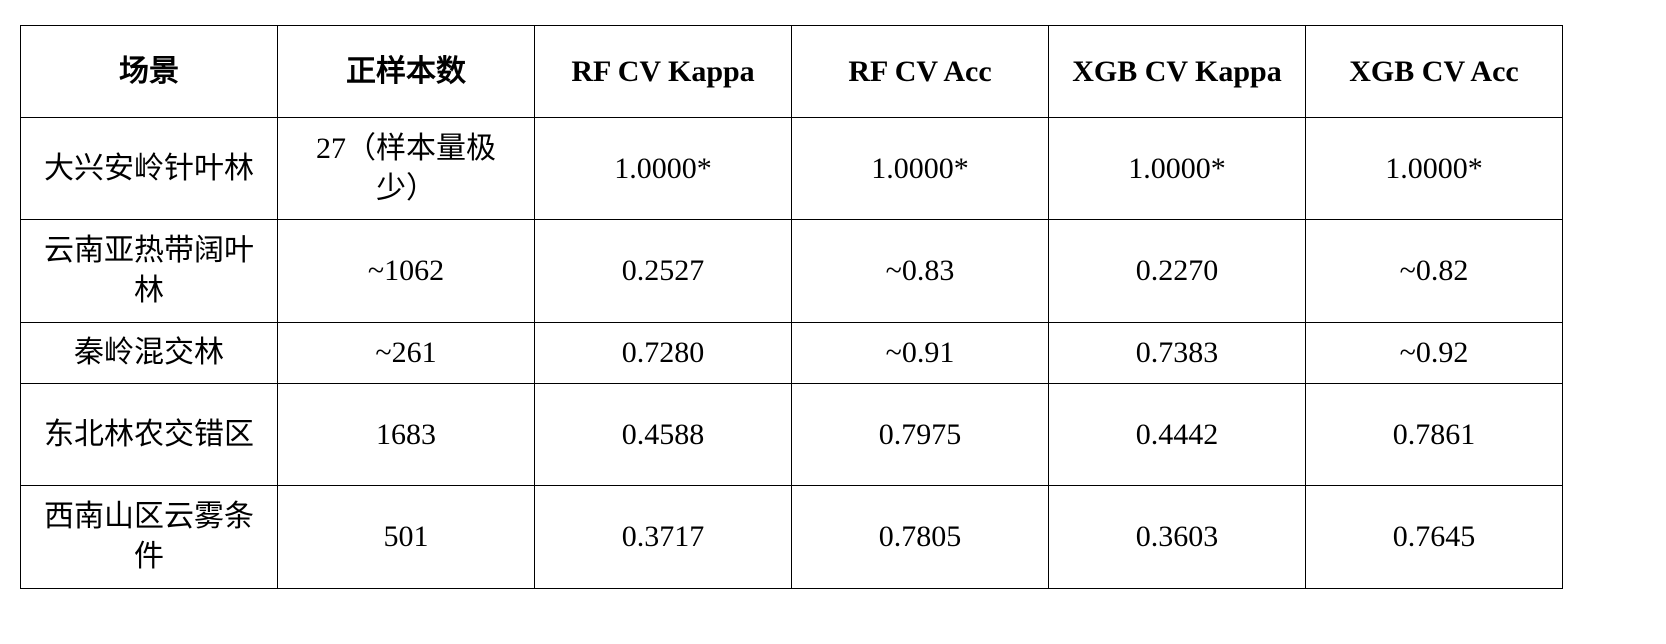 The height and width of the screenshot is (644, 1666). I want to click on table-cell: 西南山区云雾条件, so click(149, 537).